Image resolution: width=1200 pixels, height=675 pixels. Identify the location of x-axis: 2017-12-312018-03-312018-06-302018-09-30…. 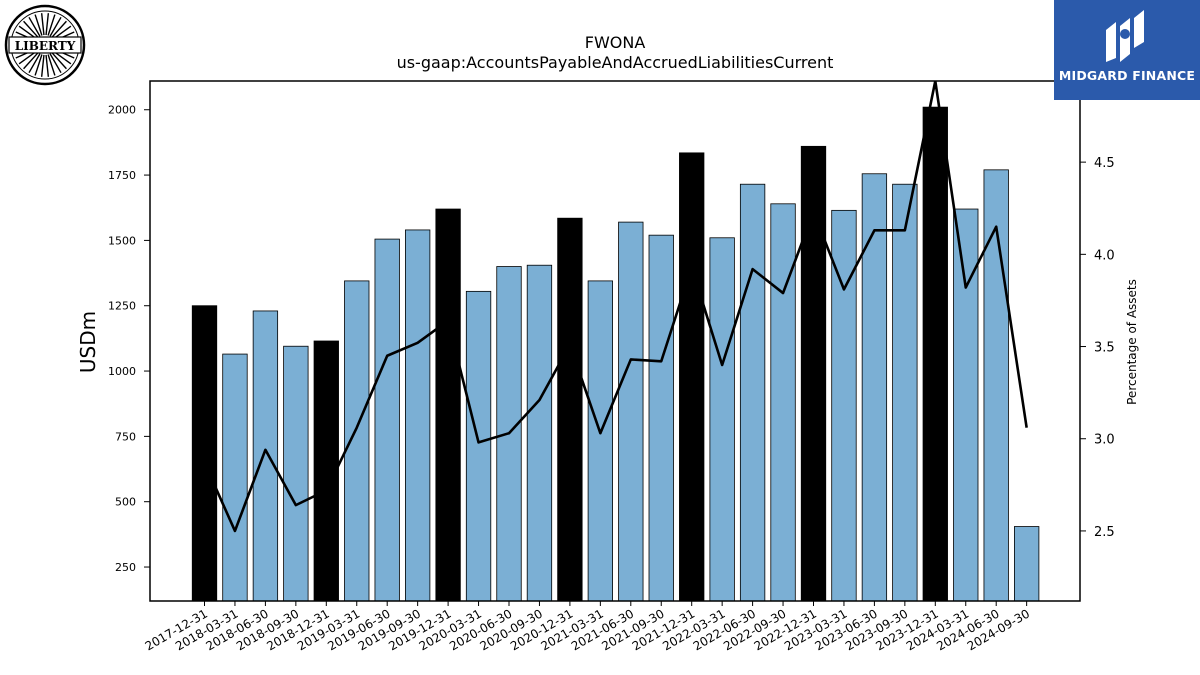
(587, 627).